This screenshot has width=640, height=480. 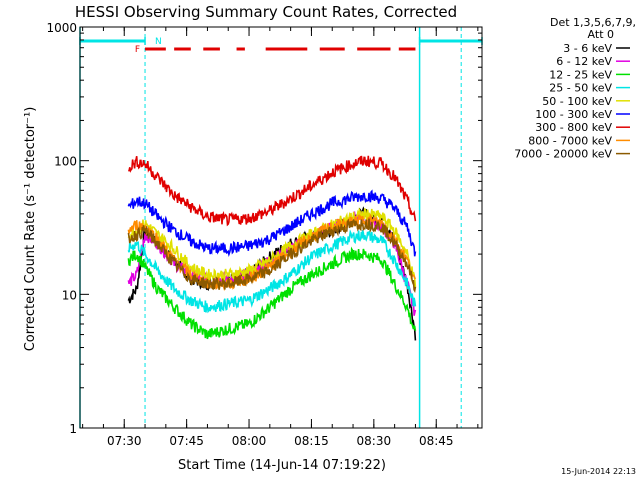 I want to click on legend-label: 300 - 800 keV, so click(x=573, y=127).